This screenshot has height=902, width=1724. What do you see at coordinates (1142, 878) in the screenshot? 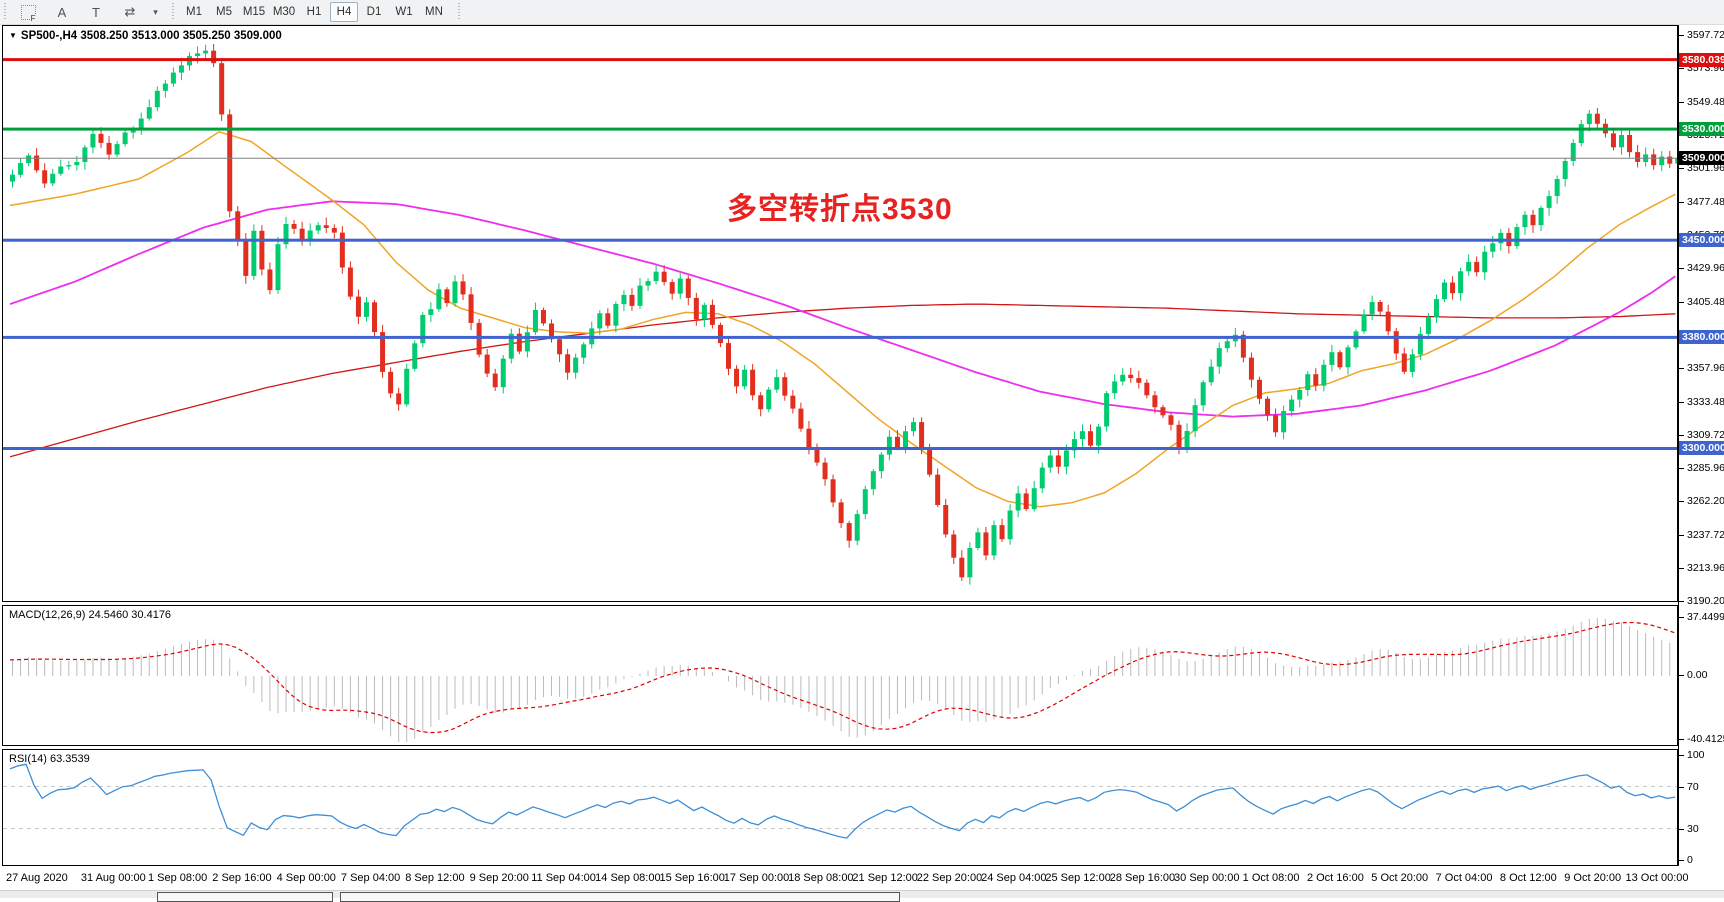
I see `date-tick-label: 28 Sep 16:00` at bounding box center [1142, 878].